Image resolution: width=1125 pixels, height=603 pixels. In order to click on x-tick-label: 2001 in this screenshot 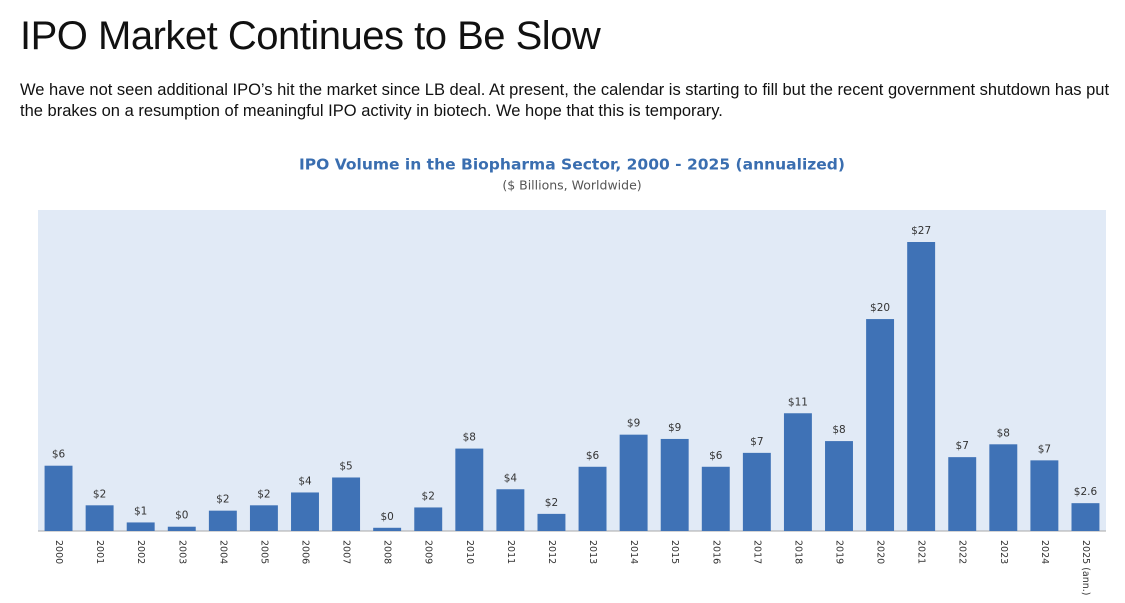, I will do `click(99, 552)`.